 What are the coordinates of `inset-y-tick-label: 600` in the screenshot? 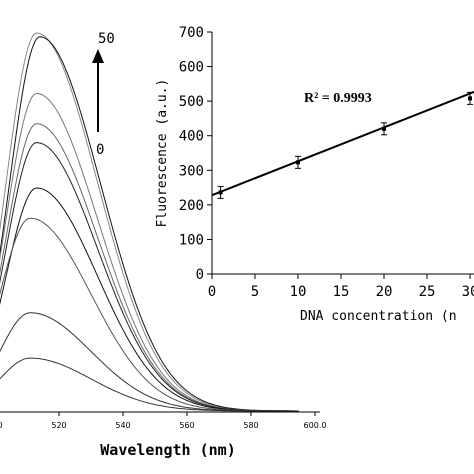 It's located at (191, 68).